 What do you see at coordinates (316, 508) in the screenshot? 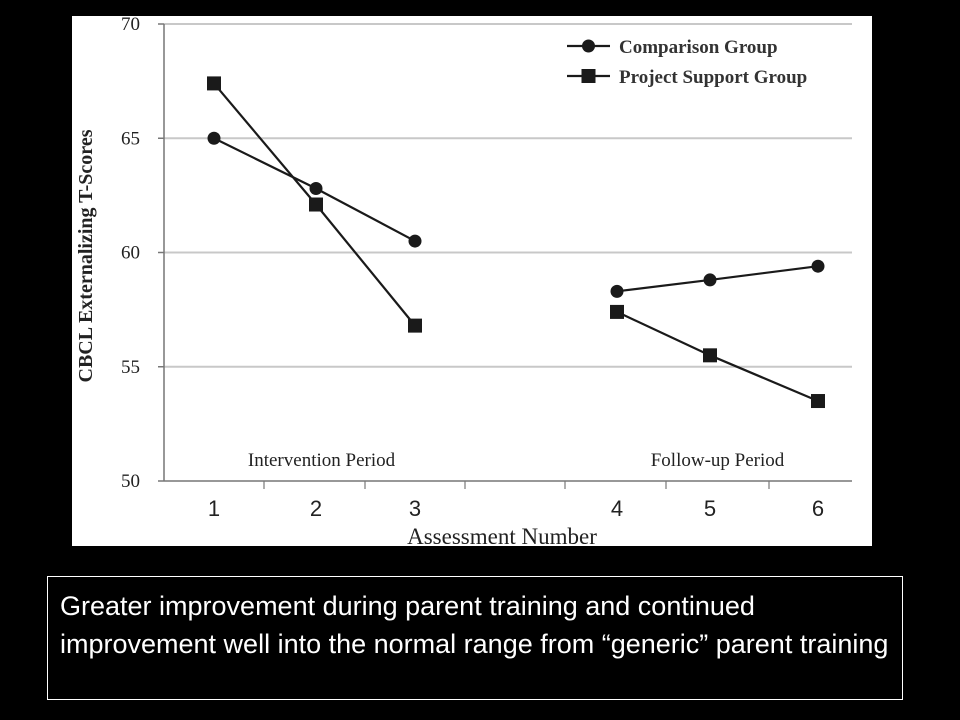
I see `x-tick-label-2: 2` at bounding box center [316, 508].